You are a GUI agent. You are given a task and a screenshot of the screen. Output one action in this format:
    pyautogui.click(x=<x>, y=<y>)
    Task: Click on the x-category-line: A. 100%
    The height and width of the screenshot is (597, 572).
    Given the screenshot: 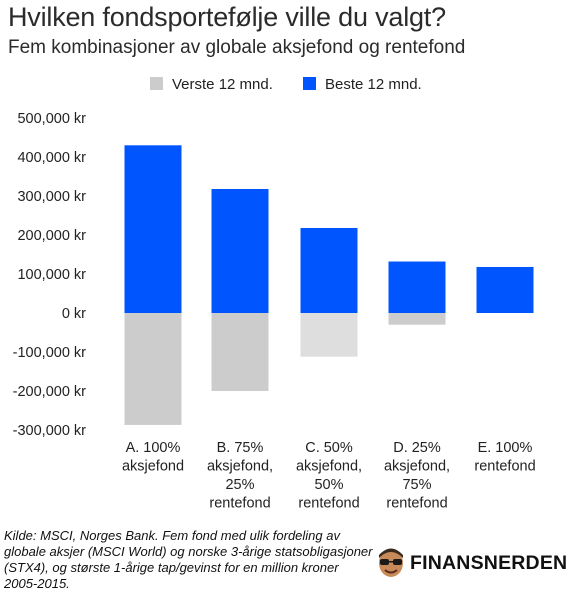 What is the action you would take?
    pyautogui.click(x=153, y=448)
    